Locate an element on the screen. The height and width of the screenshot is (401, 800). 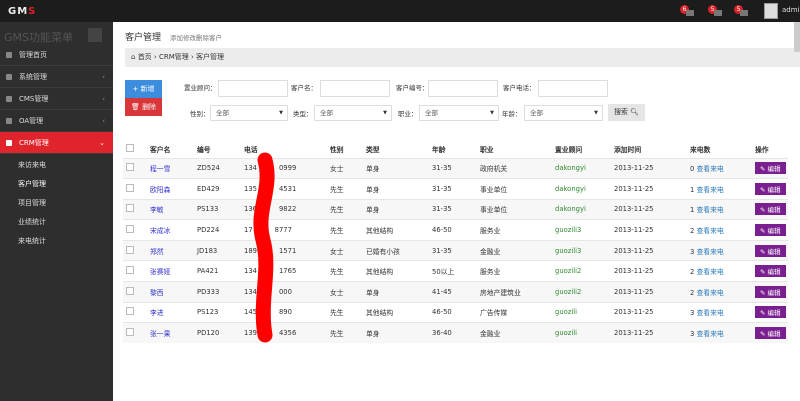
breadcrumb-crm: CRM管理 is located at coordinates (173, 57).